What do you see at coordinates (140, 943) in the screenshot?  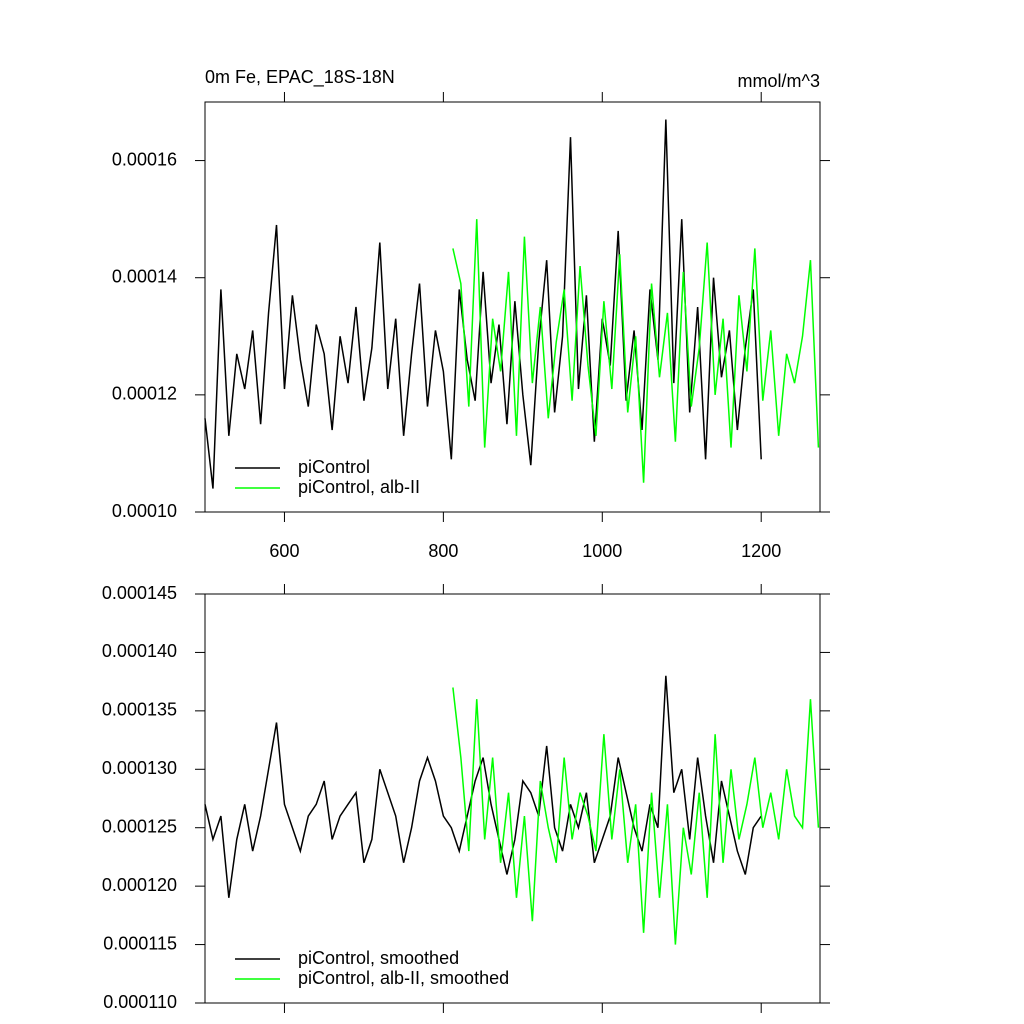 I see `y-tick-label: 0.000115` at bounding box center [140, 943].